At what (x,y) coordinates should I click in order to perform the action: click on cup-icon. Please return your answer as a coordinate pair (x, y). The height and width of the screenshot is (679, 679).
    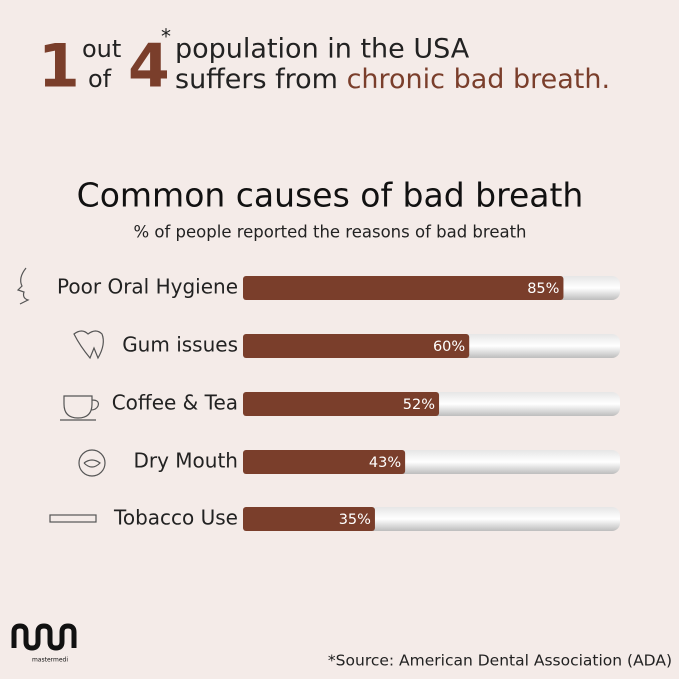
    Looking at the image, I should click on (79, 408).